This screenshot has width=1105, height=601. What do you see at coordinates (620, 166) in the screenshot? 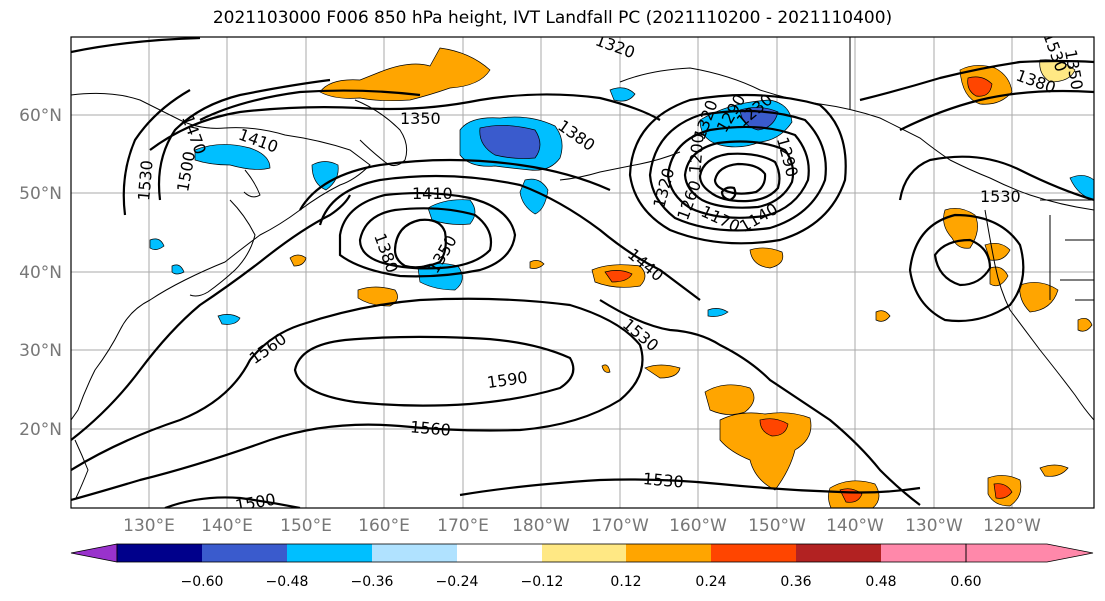
I see `aleutian-chain` at bounding box center [620, 166].